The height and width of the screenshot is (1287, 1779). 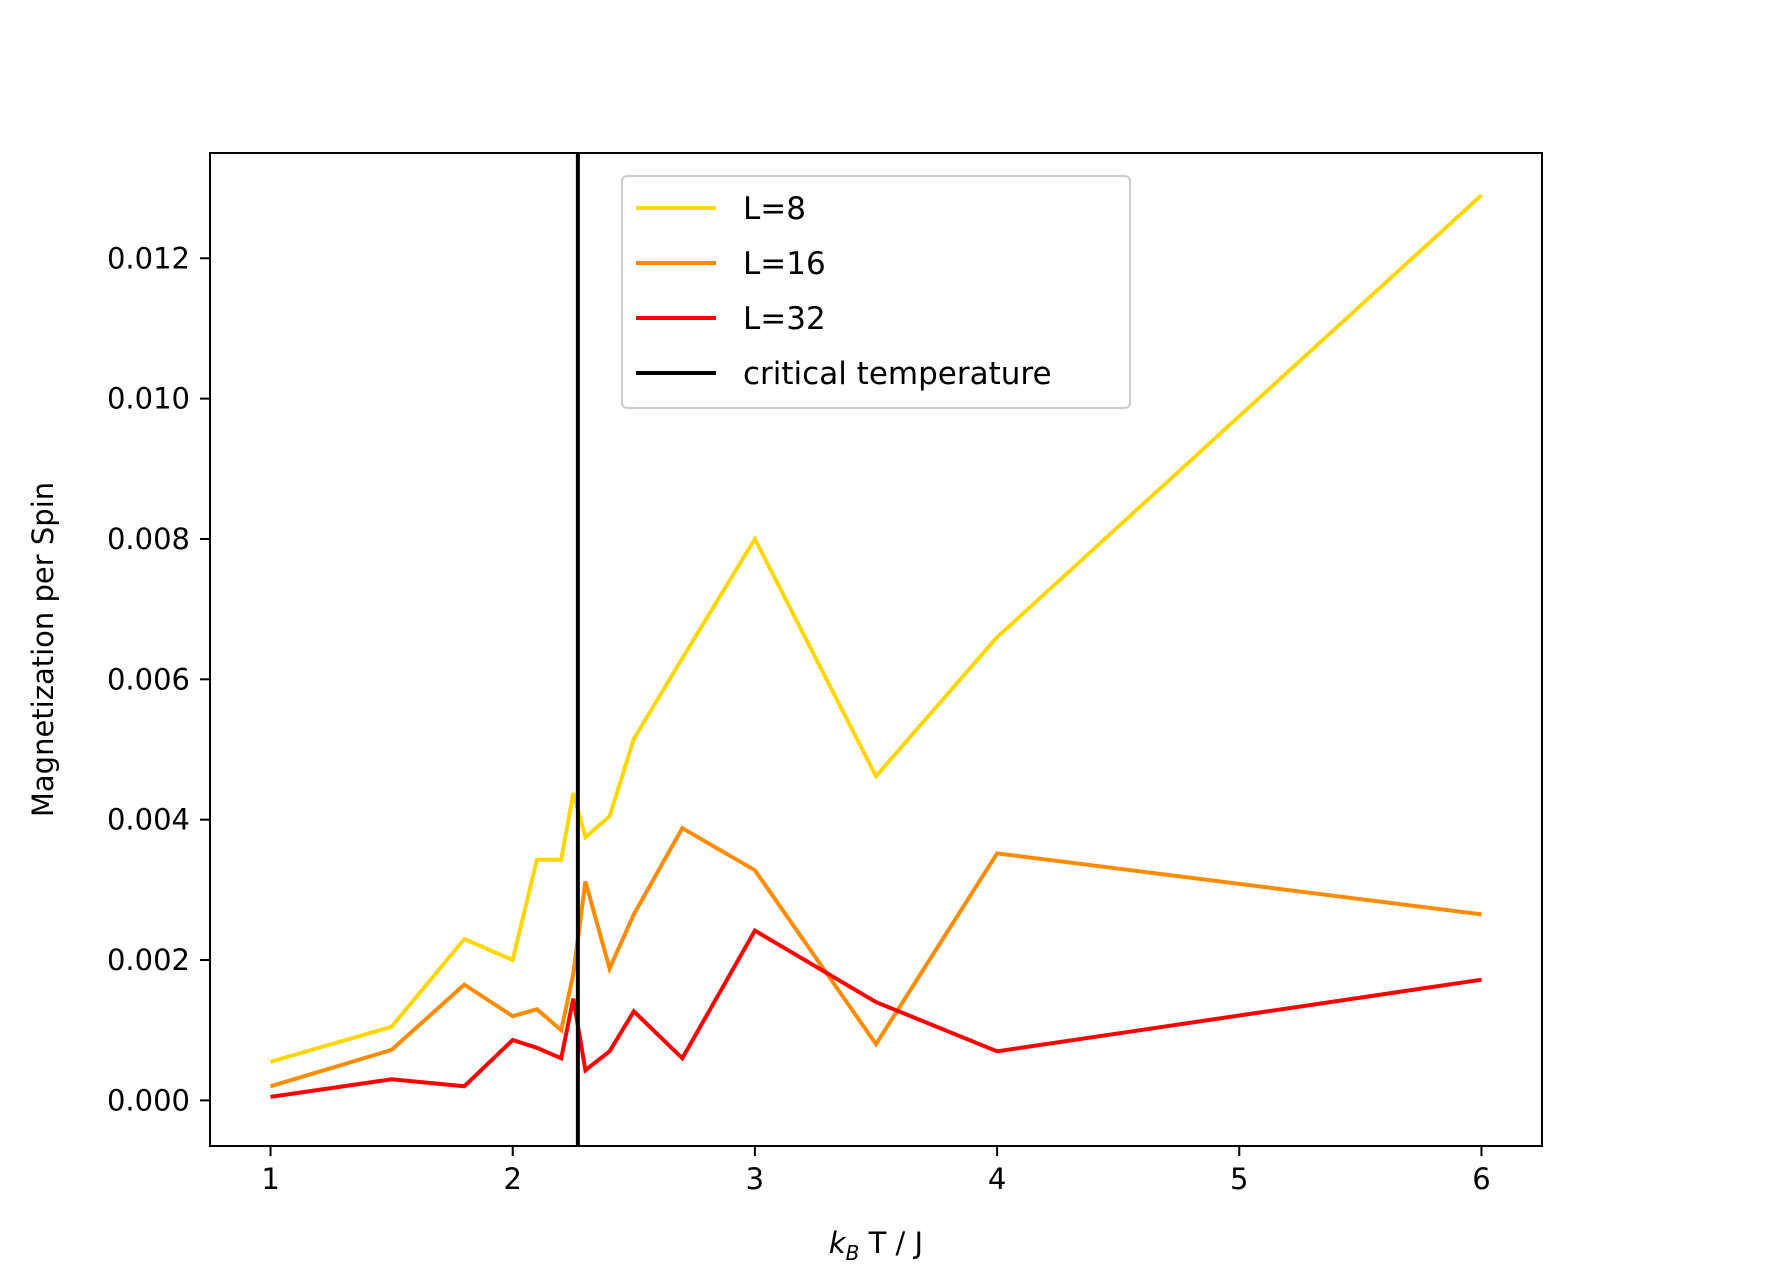 What do you see at coordinates (876, 1013) in the screenshot?
I see `series-line-L=32` at bounding box center [876, 1013].